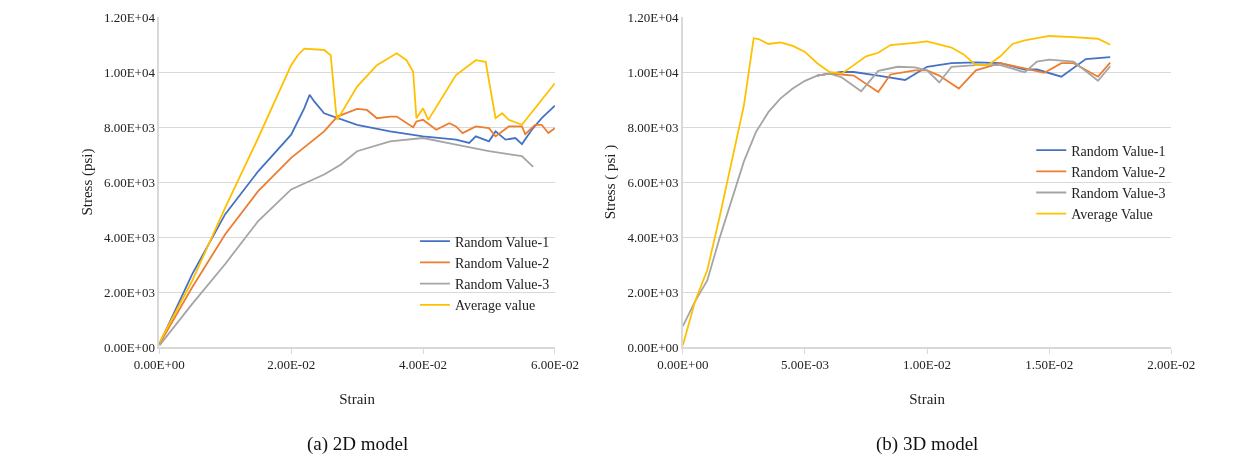  I want to click on y-axis-title: Stress ( psi ), so click(611, 182).